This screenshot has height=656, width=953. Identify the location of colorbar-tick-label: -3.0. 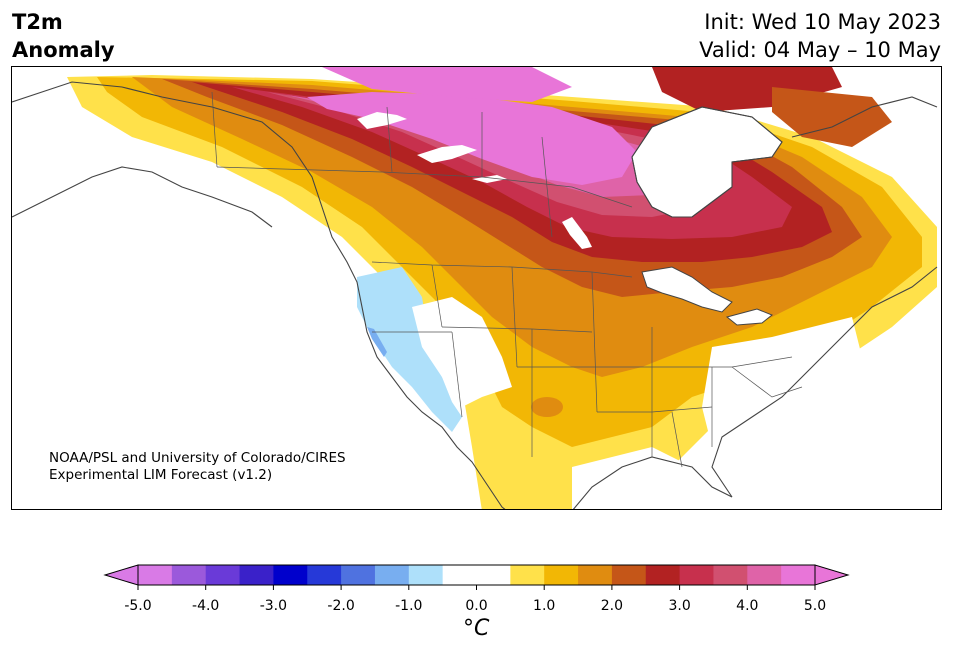
(273, 606).